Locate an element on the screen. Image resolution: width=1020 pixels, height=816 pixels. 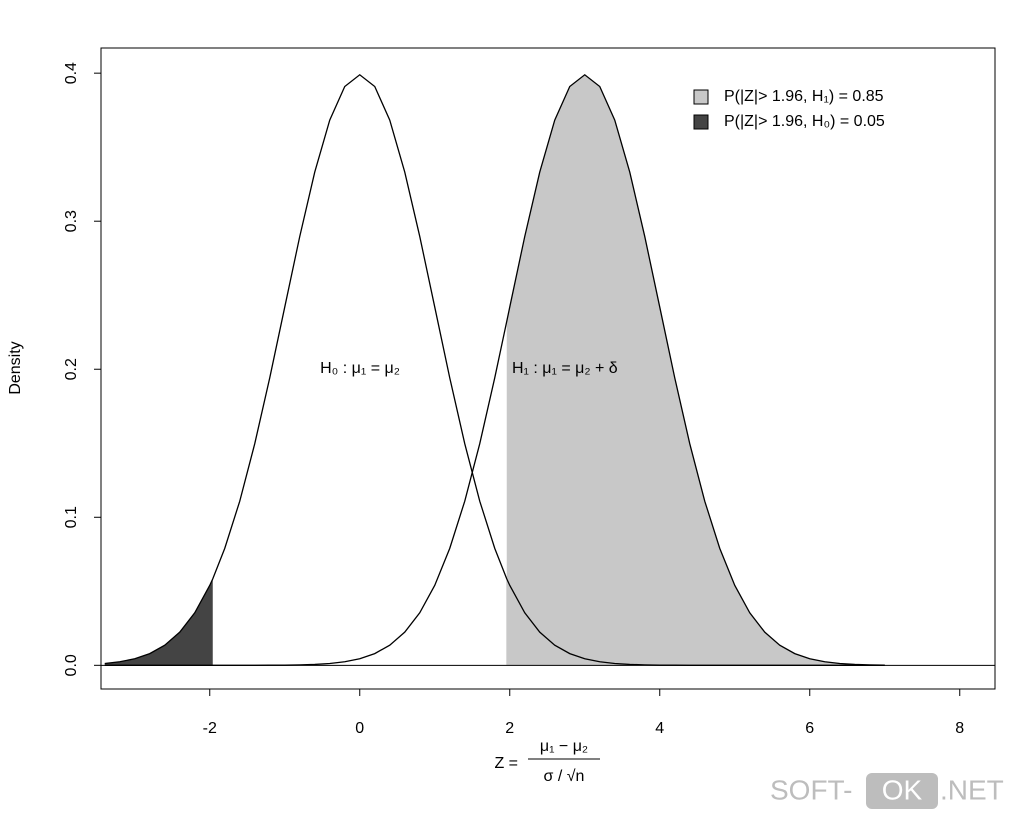
watermark: SOFT- is located at coordinates (811, 789).